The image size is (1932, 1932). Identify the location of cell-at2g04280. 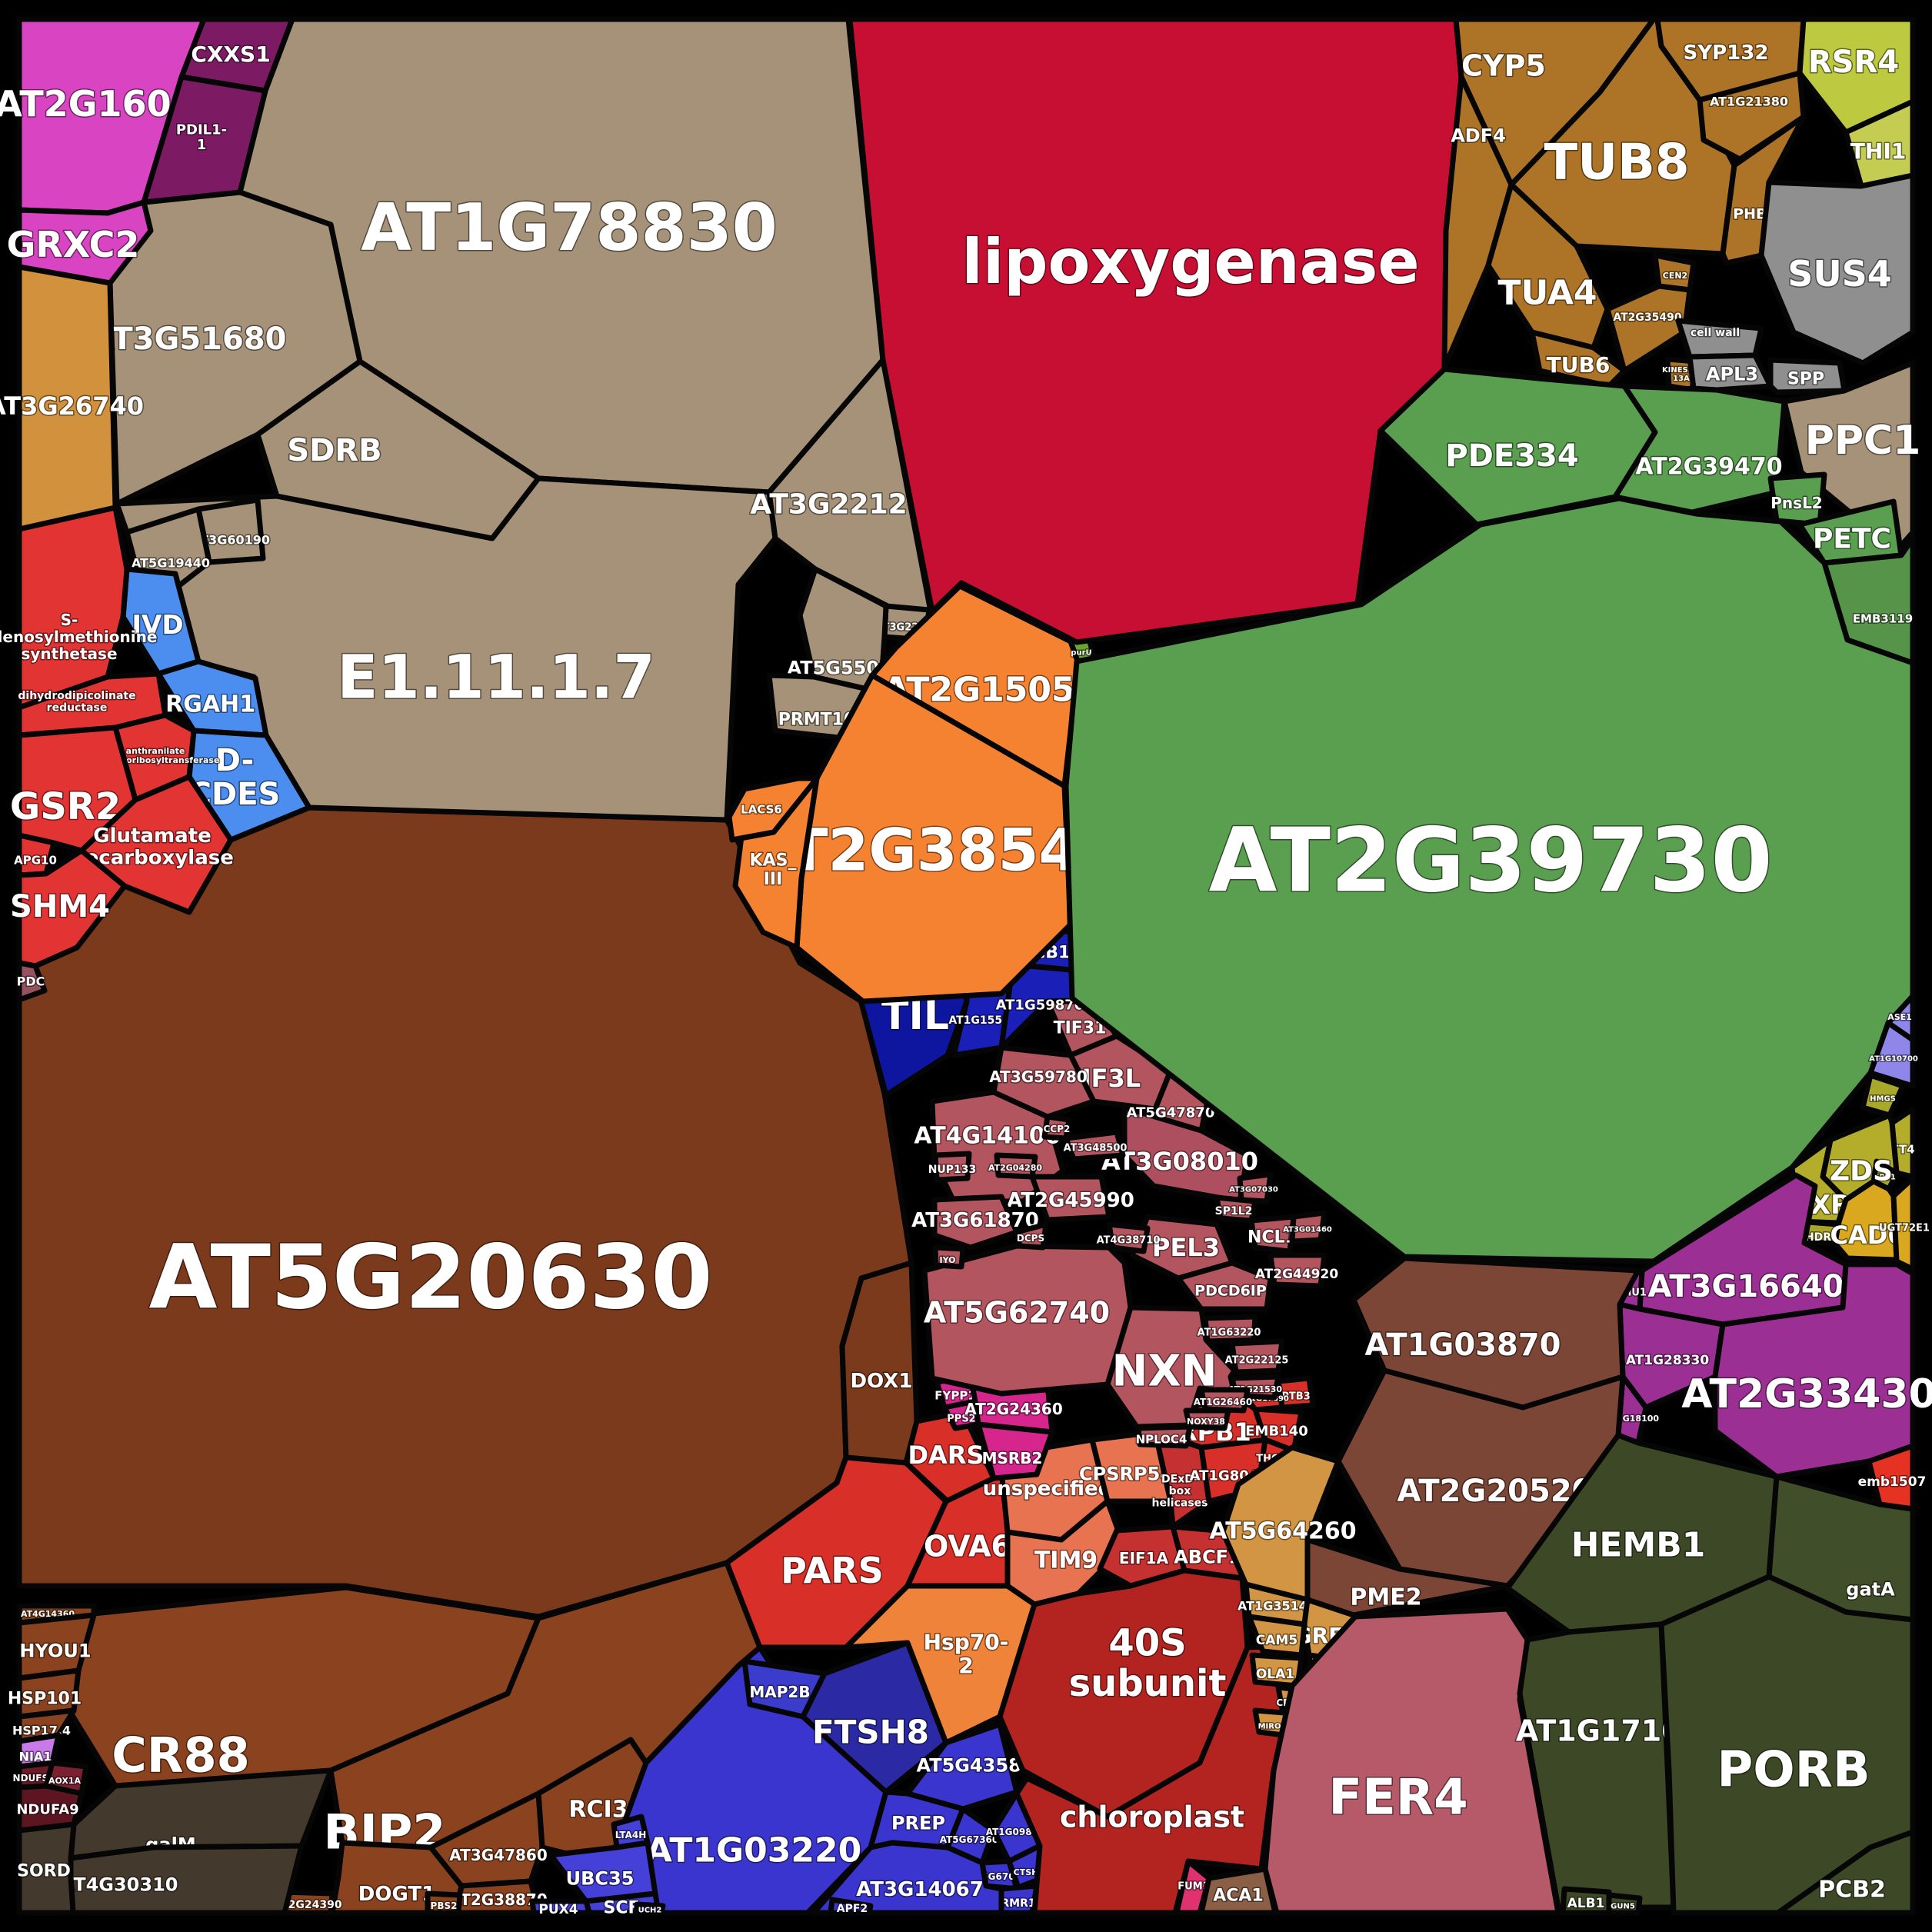
(1016, 1166).